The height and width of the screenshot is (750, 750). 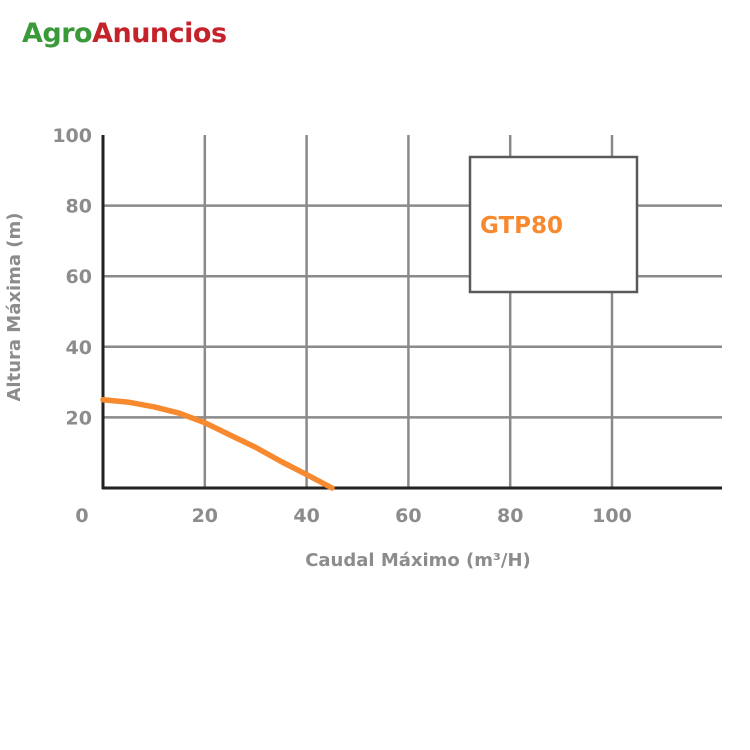 What do you see at coordinates (612, 516) in the screenshot?
I see `x-tick-label-100: 100` at bounding box center [612, 516].